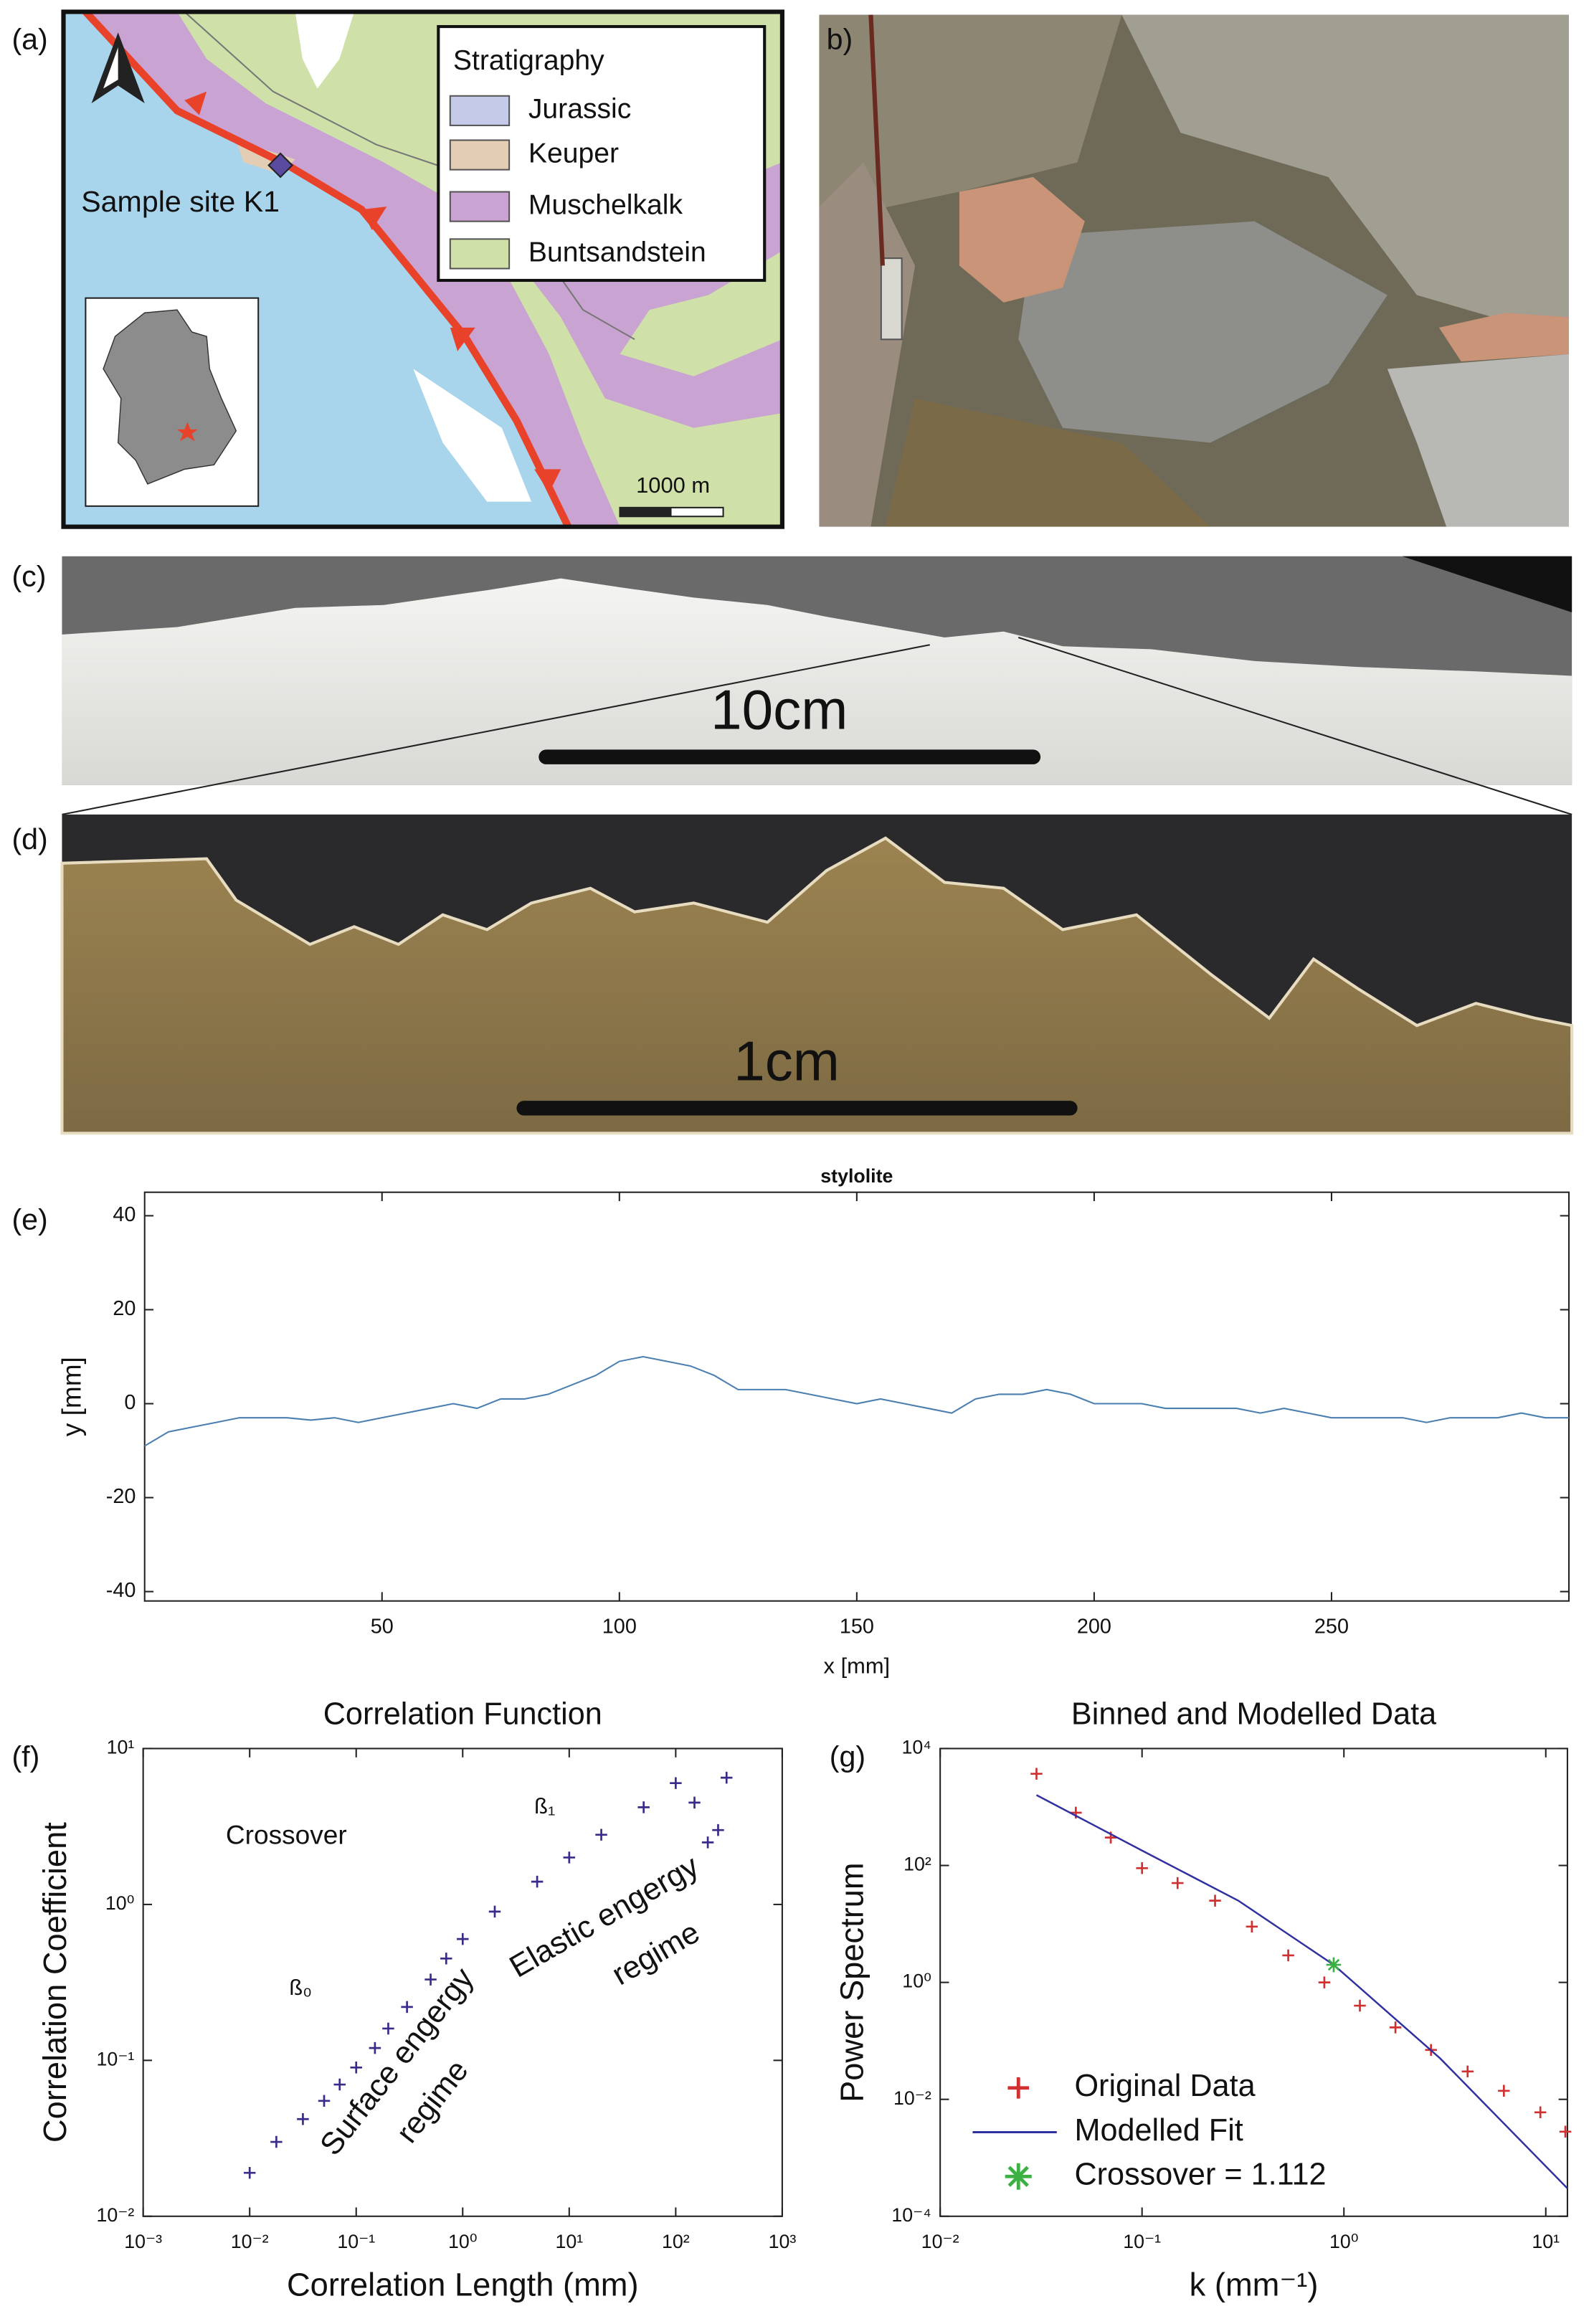  Describe the element at coordinates (528, 60) in the screenshot. I see `legend-title: Stratigraphy` at that location.